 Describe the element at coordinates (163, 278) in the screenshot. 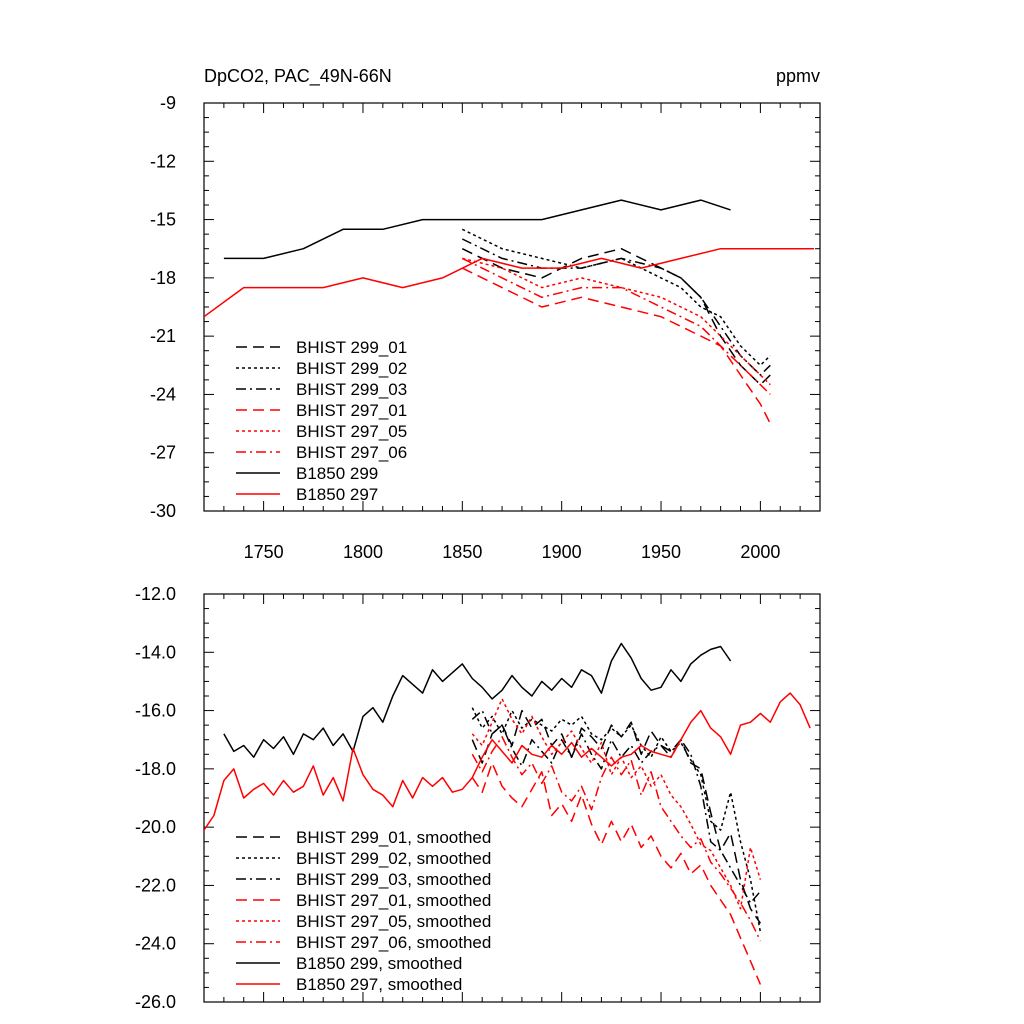

I see `y-tick-label: -18` at that location.